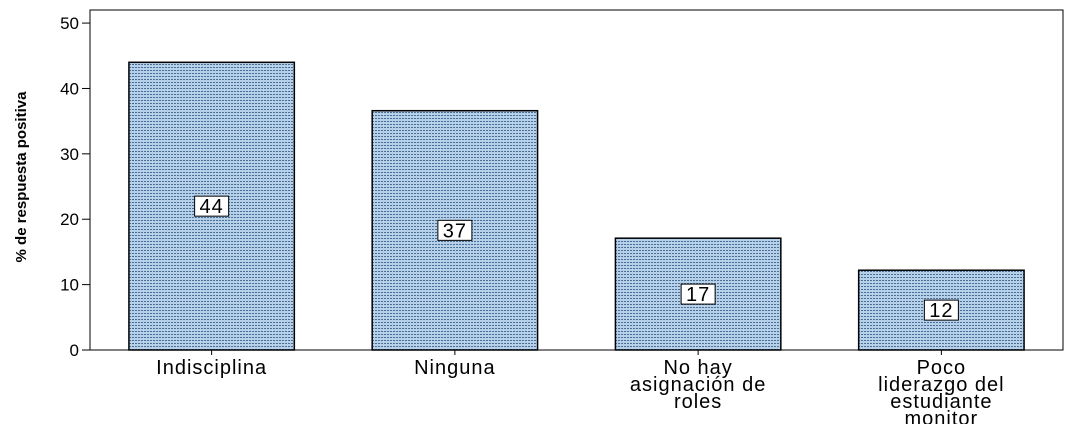 This screenshot has width=1065, height=424. What do you see at coordinates (211, 368) in the screenshot?
I see `x-tick-label: Indisciplina` at bounding box center [211, 368].